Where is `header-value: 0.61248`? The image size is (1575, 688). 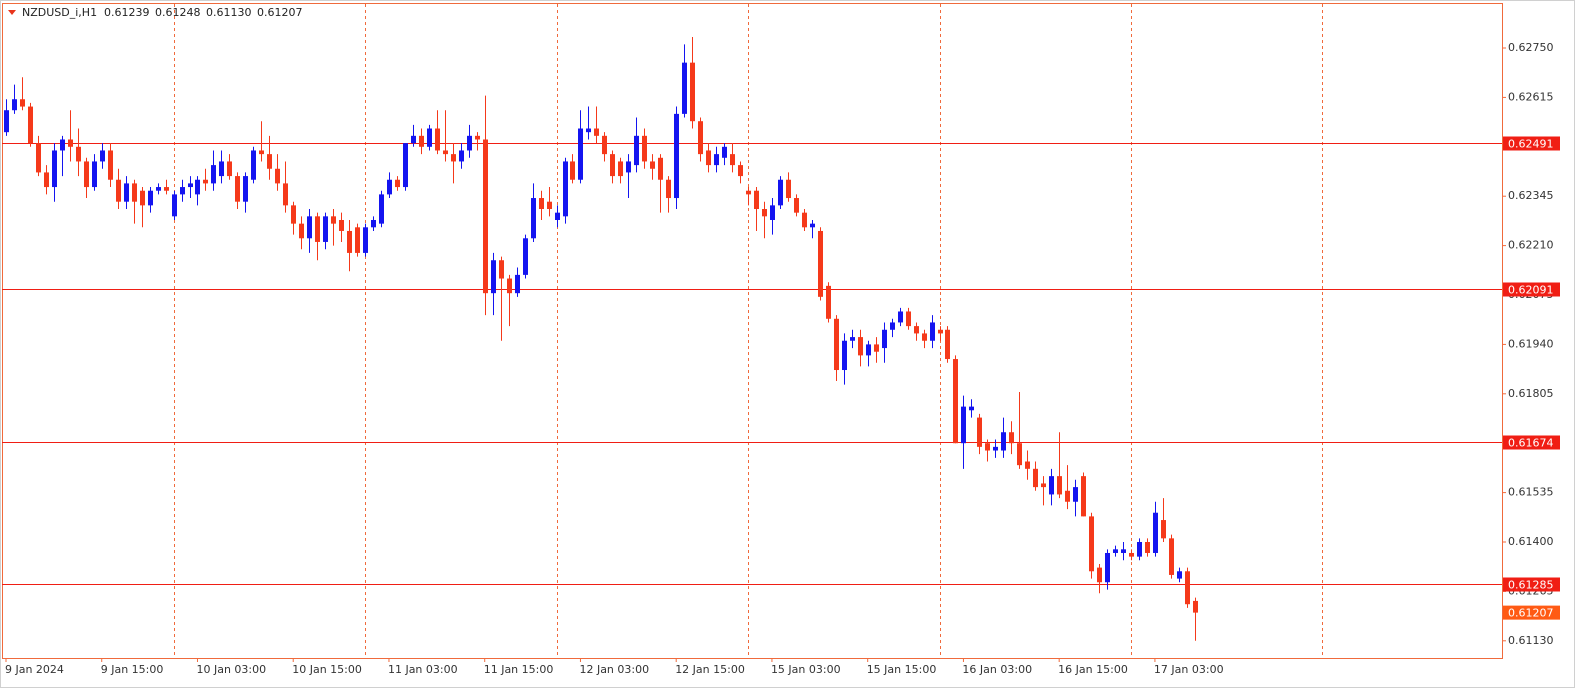 header-value: 0.61248 is located at coordinates (178, 12).